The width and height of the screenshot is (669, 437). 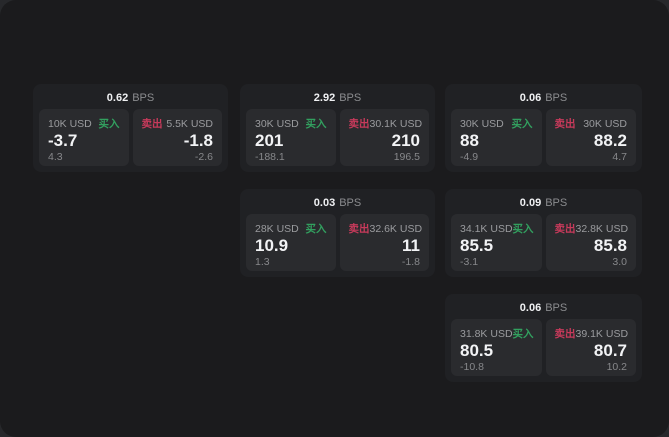 What do you see at coordinates (396, 123) in the screenshot?
I see `sell-size-label: 30.1K USD` at bounding box center [396, 123].